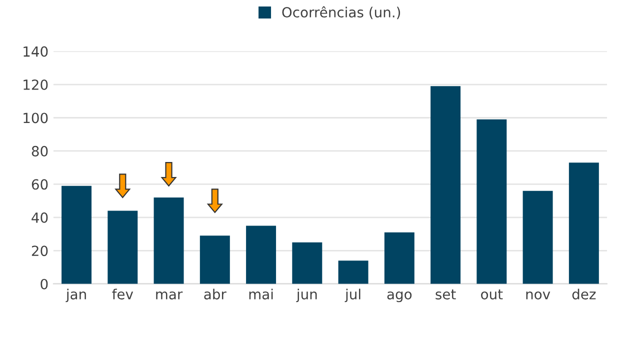  Describe the element at coordinates (123, 294) in the screenshot. I see `x-tick-label: fev` at that location.